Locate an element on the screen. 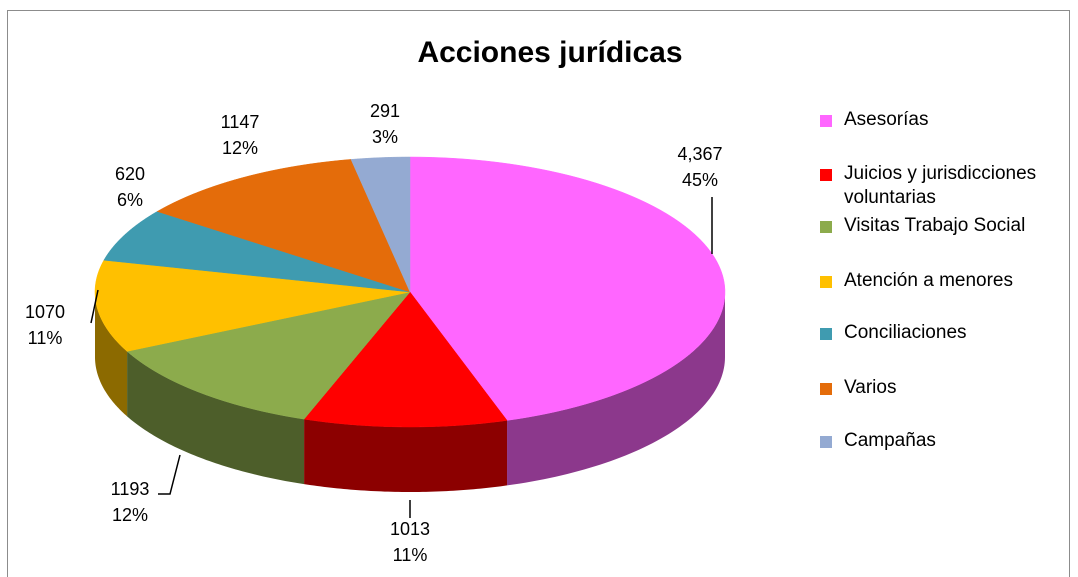 This screenshot has height=577, width=1078. data-label: 1193 is located at coordinates (130, 489).